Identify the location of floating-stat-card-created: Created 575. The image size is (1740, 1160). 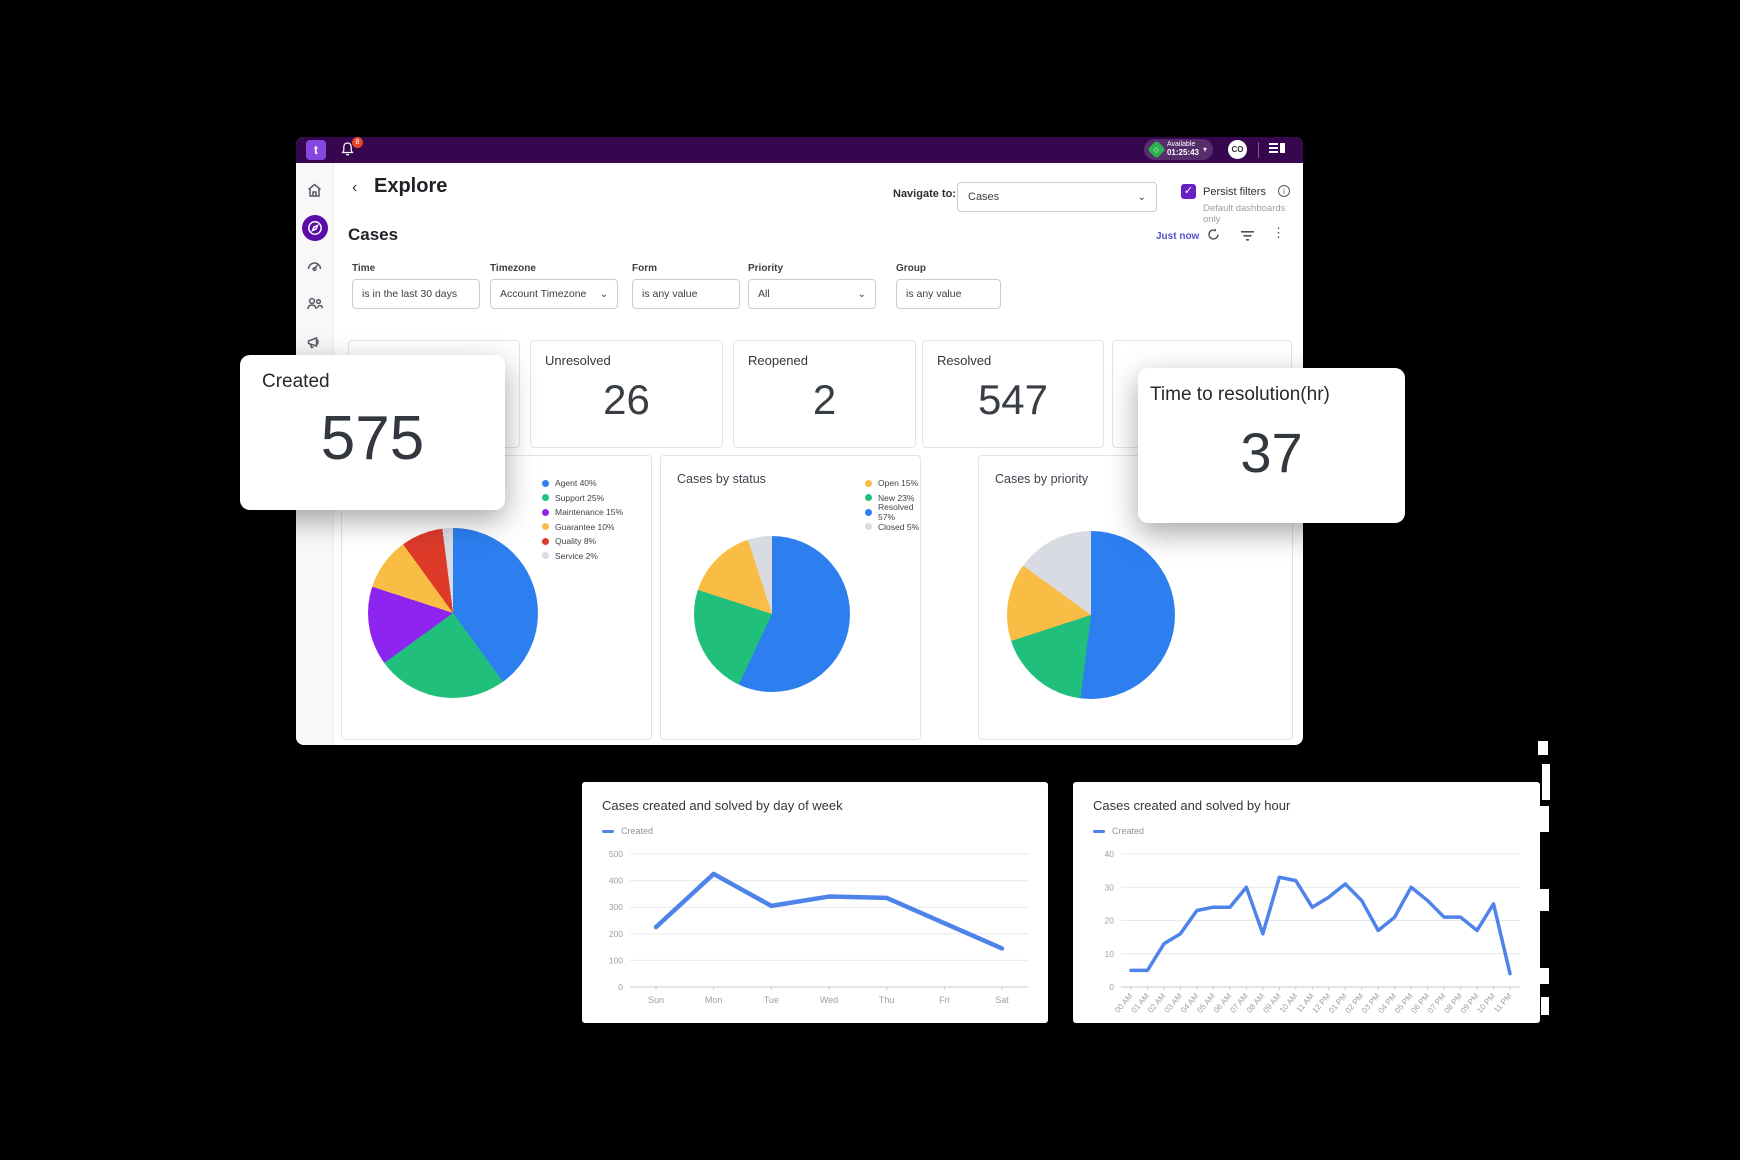
(372, 432).